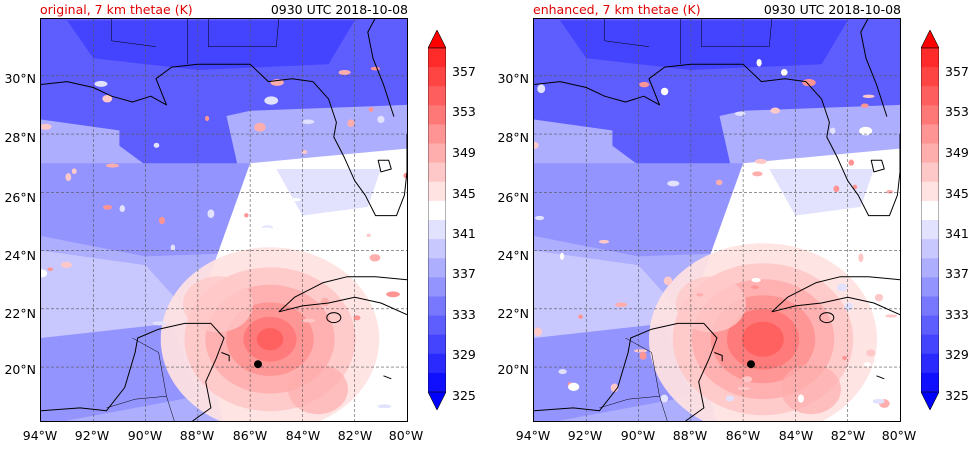 Image resolution: width=972 pixels, height=449 pixels. What do you see at coordinates (464, 193) in the screenshot?
I see `colorbar-label: 345` at bounding box center [464, 193].